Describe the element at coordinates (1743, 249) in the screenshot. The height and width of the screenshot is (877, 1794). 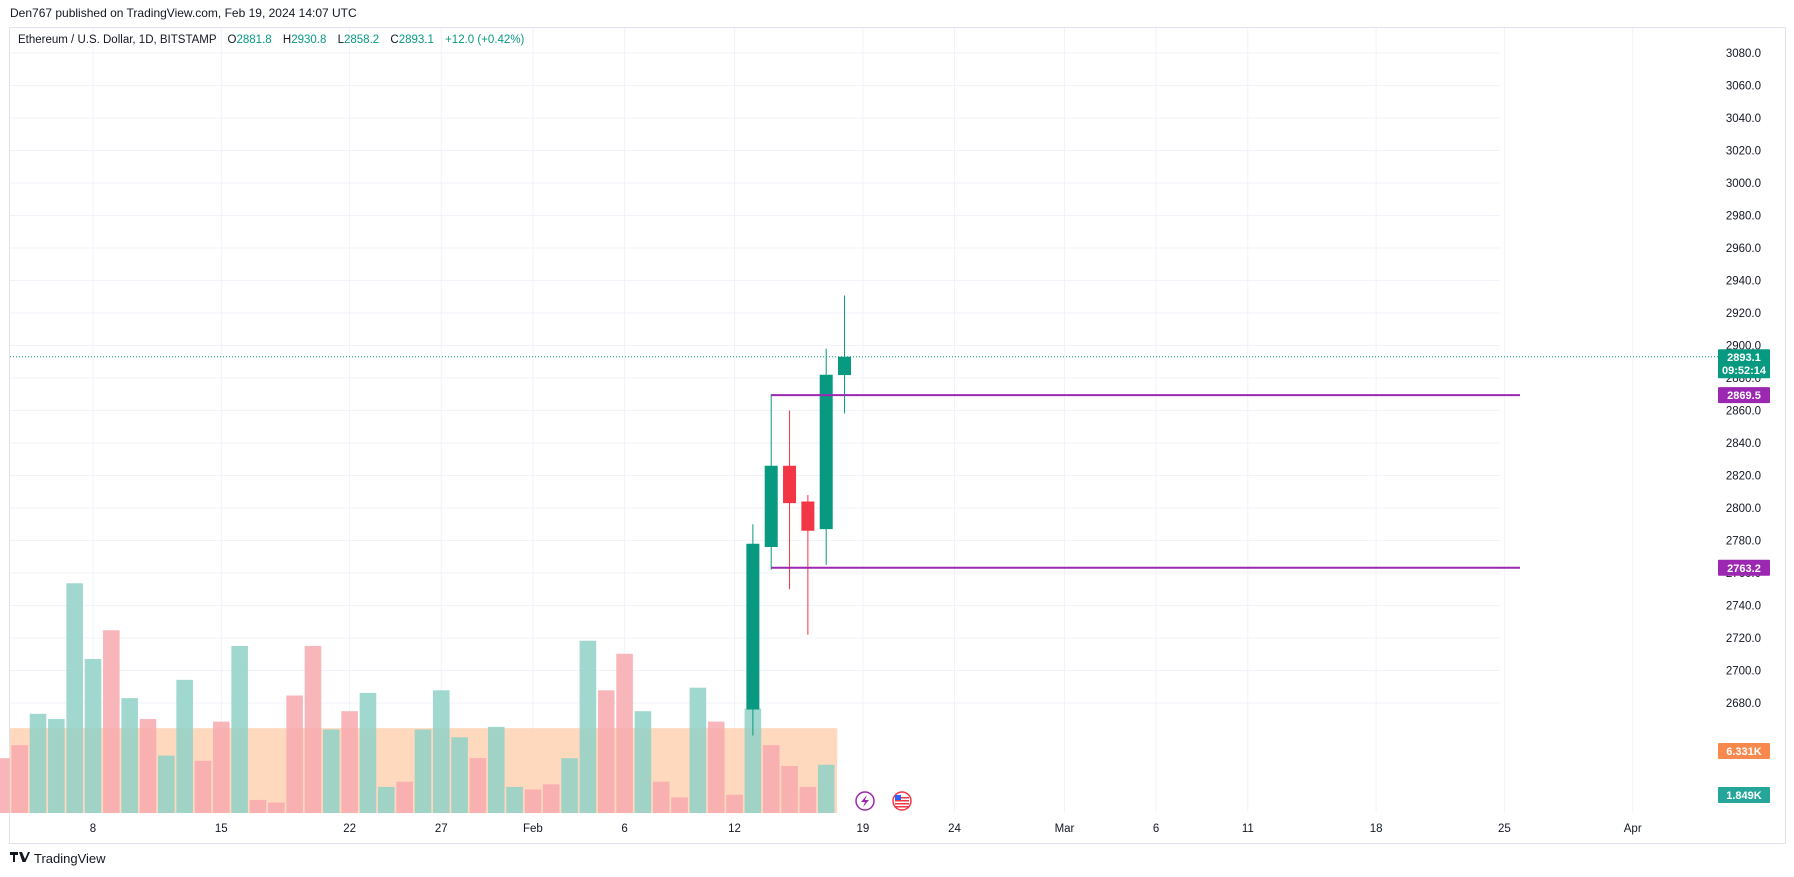
I see `y-tick-label: 2960.0` at that location.